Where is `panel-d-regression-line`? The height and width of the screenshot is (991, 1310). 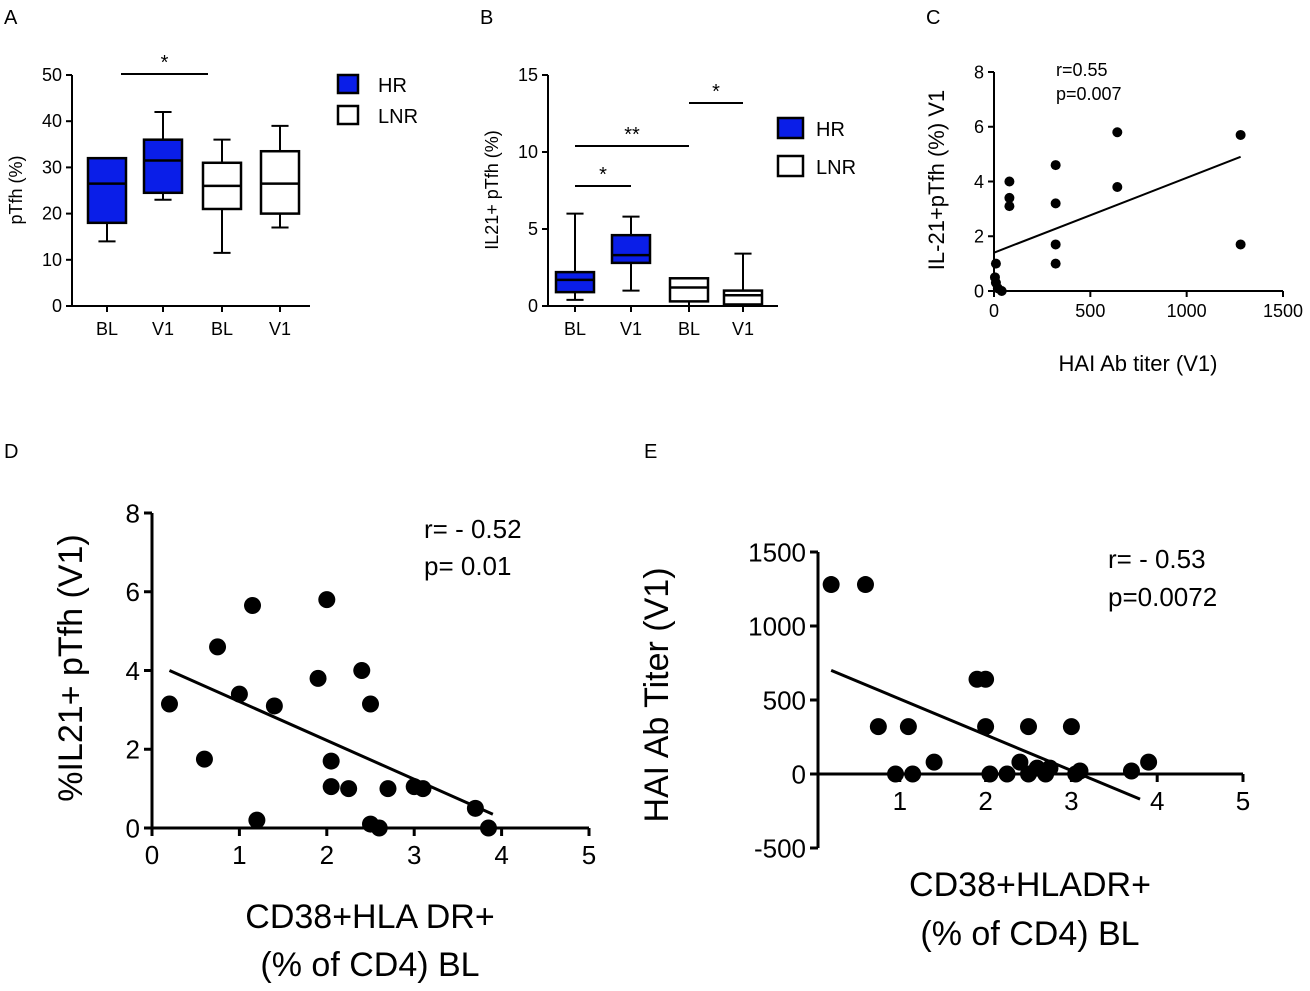 panel-d-regression-line is located at coordinates (331, 742).